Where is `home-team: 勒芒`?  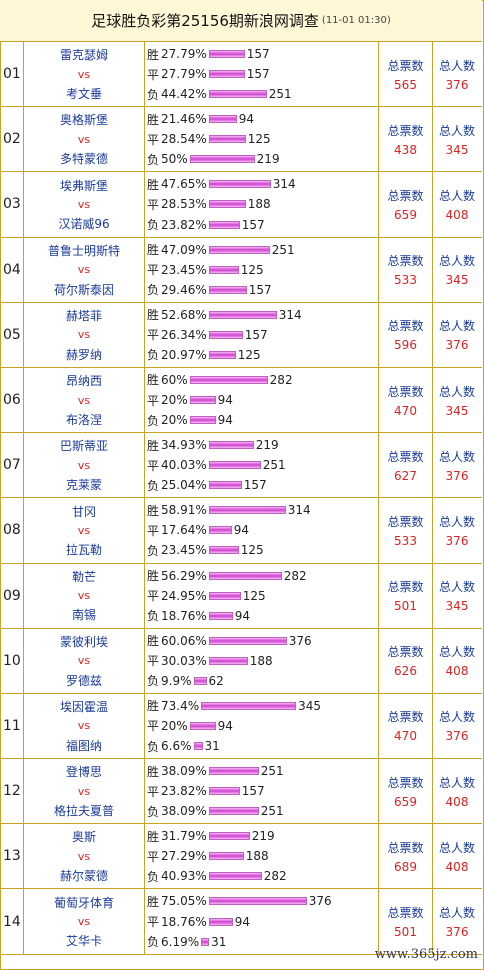 home-team: 勒芒 is located at coordinates (83, 576).